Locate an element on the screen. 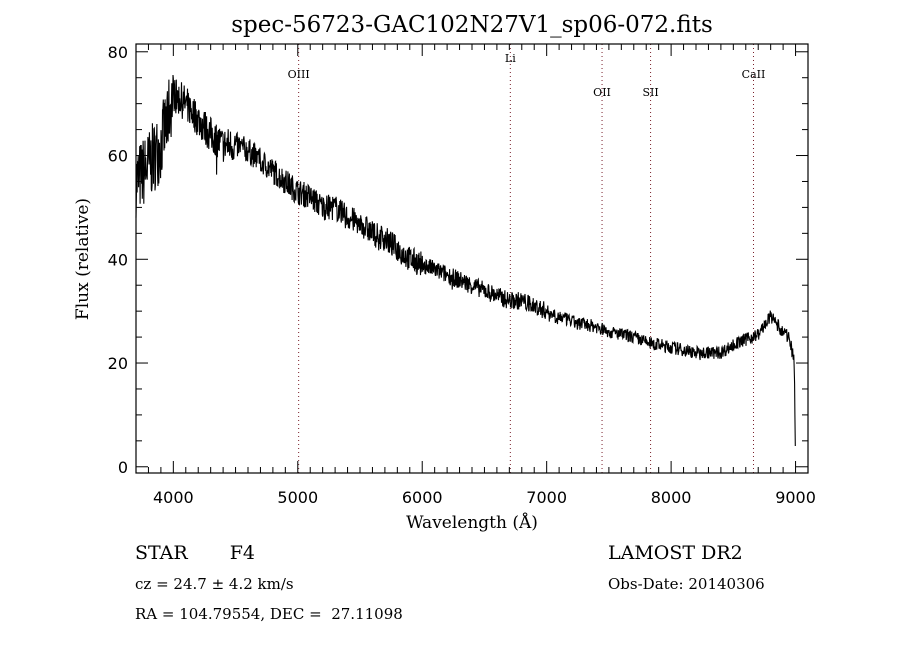 This screenshot has width=900, height=650. y-tick-label: 60 is located at coordinates (118, 156).